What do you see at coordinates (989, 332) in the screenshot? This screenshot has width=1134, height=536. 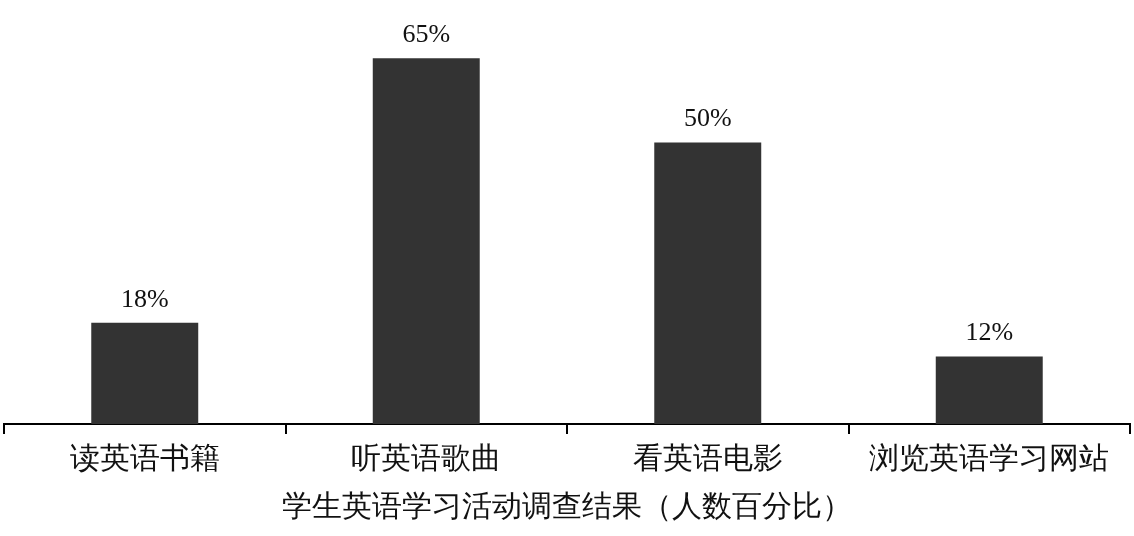 I see `data-label: 12%` at bounding box center [989, 332].